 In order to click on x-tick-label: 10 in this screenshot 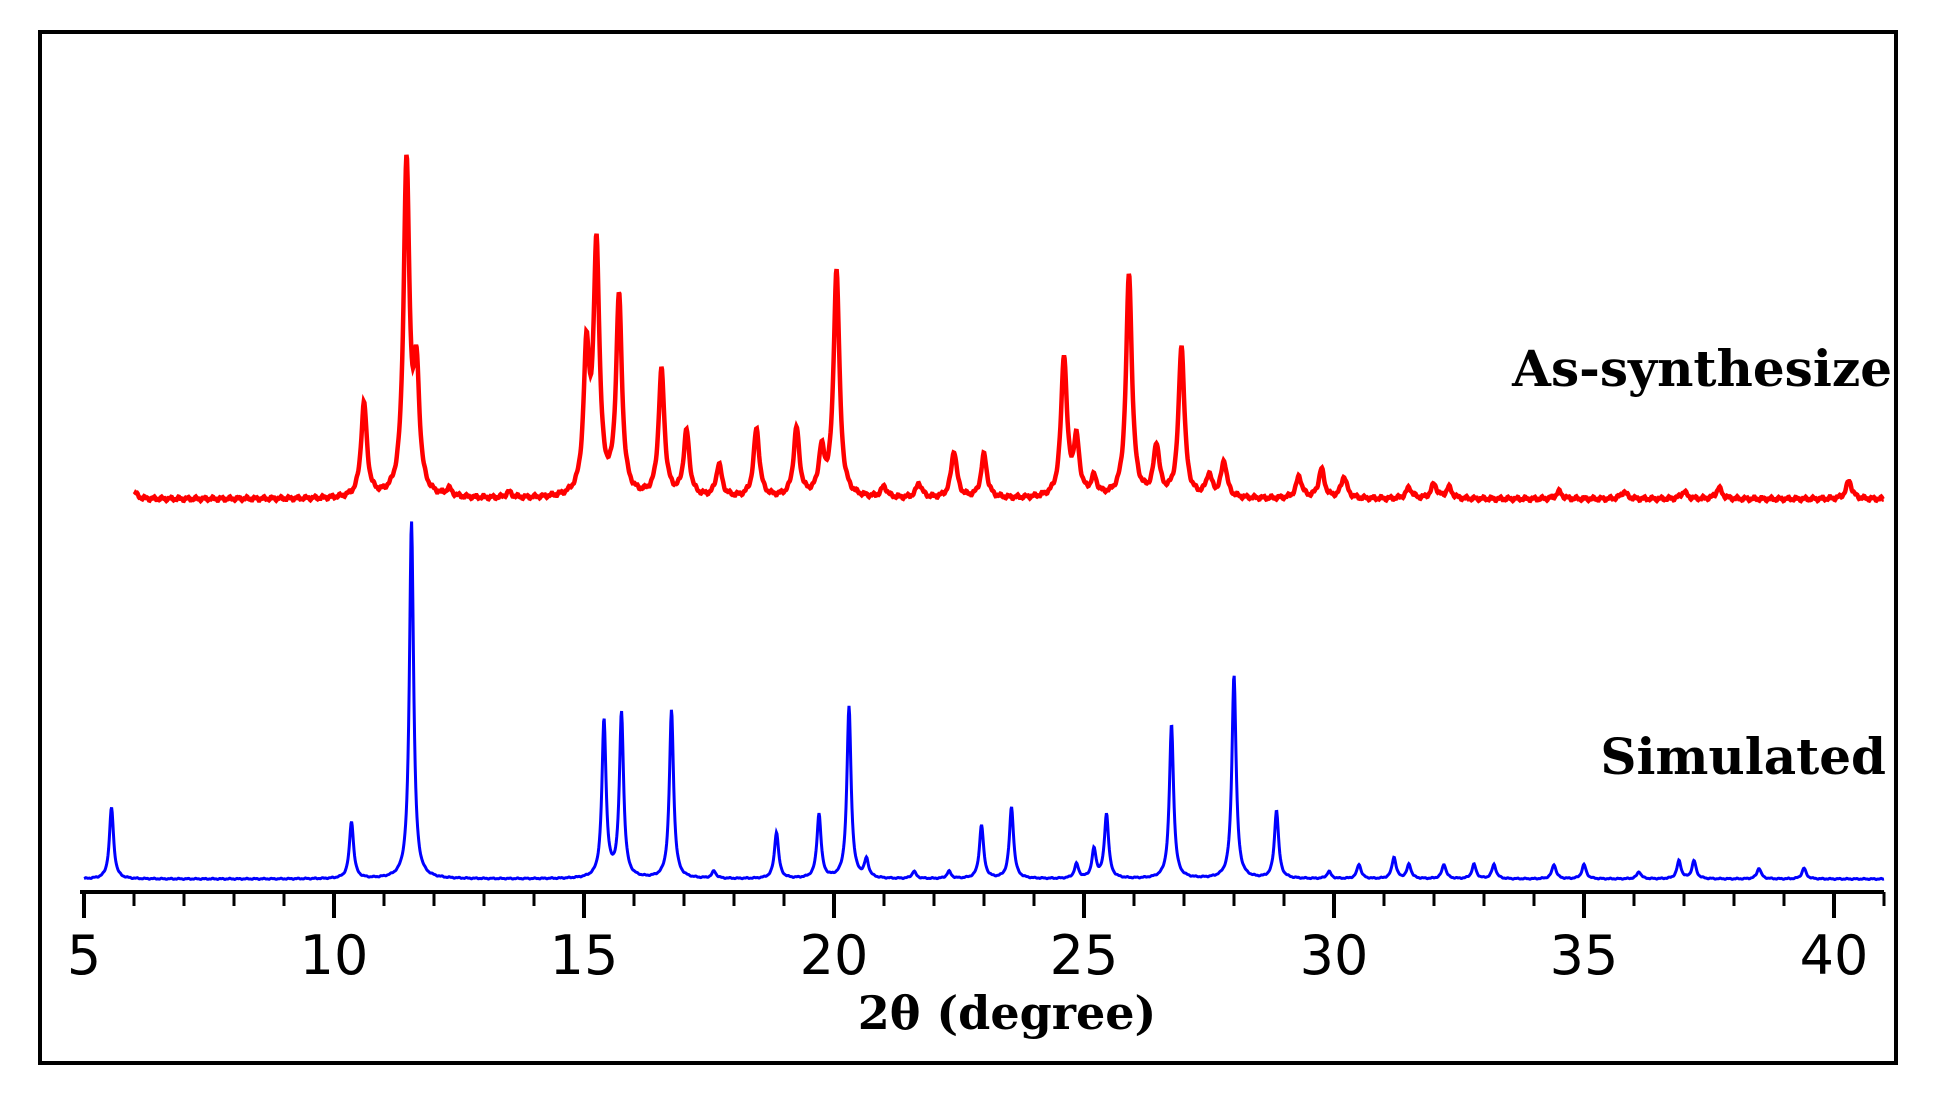, I will do `click(334, 955)`.